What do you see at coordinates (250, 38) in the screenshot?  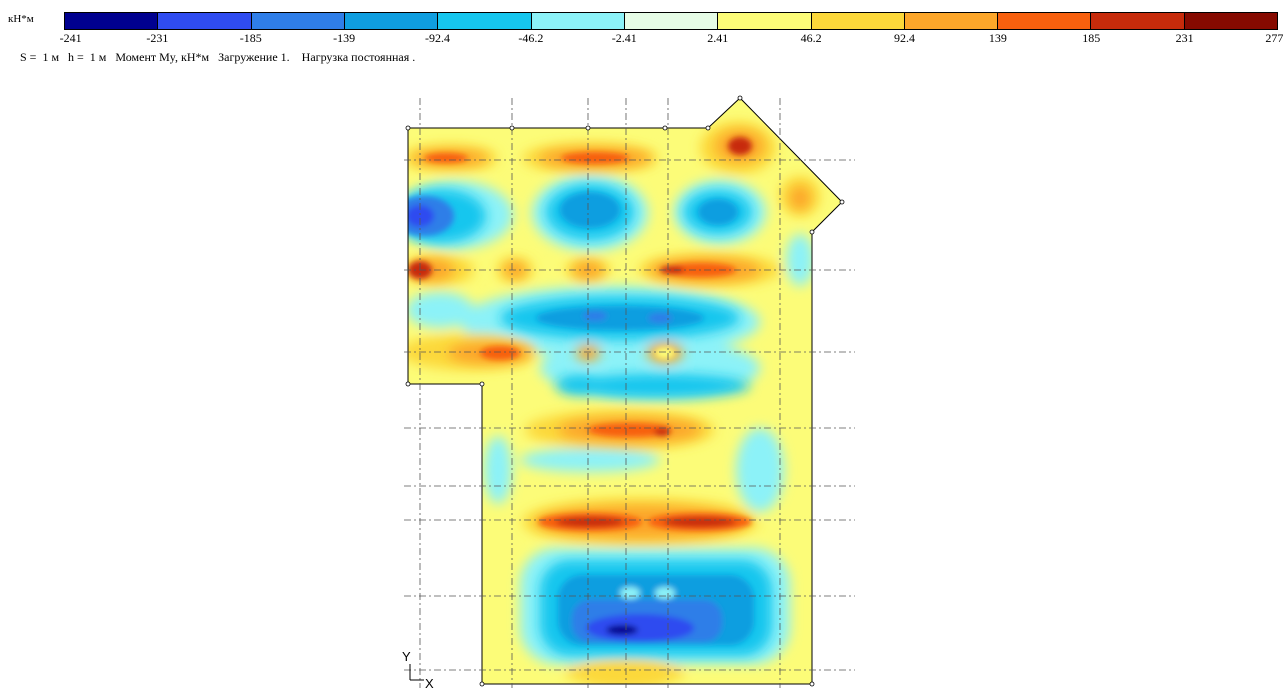 I see `scale-tick-label: -185` at bounding box center [250, 38].